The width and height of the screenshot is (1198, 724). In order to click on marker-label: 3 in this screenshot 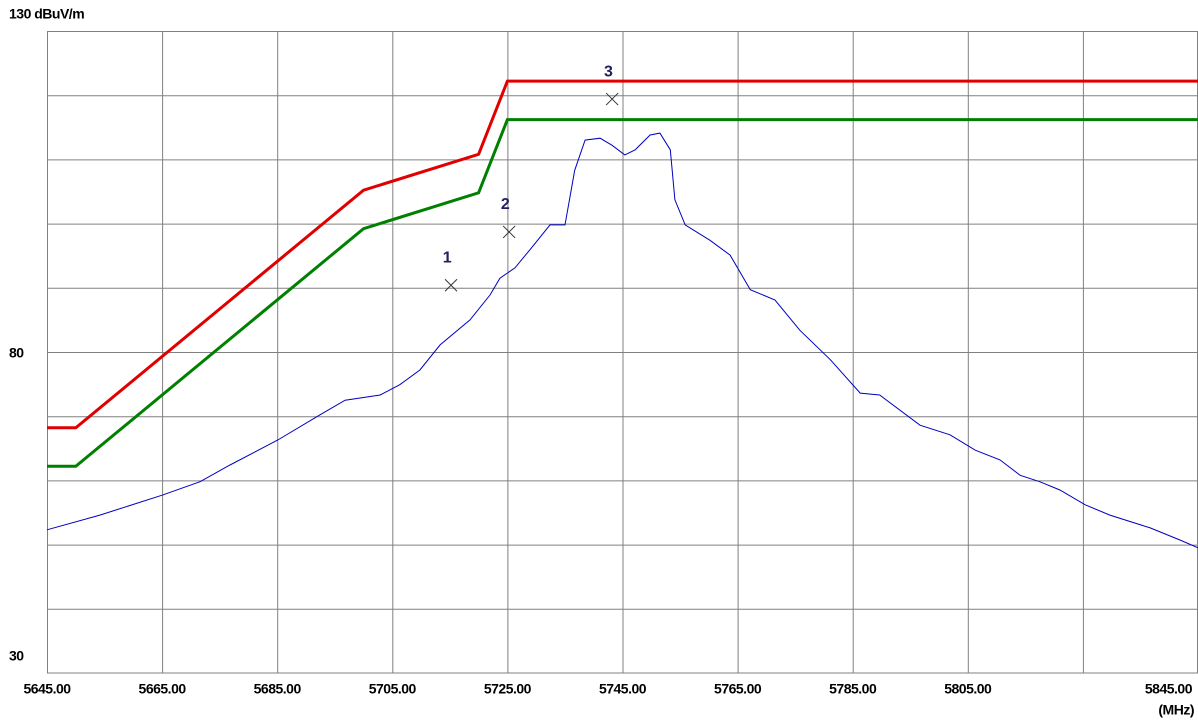, I will do `click(608, 71)`.